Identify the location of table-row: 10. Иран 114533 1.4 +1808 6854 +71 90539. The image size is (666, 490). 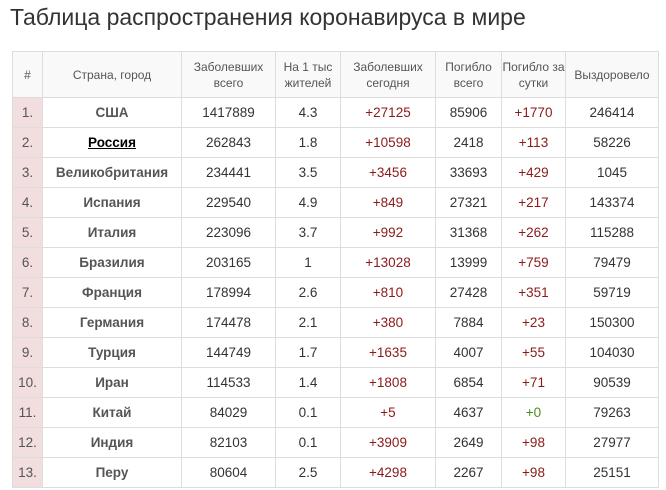
(335, 382).